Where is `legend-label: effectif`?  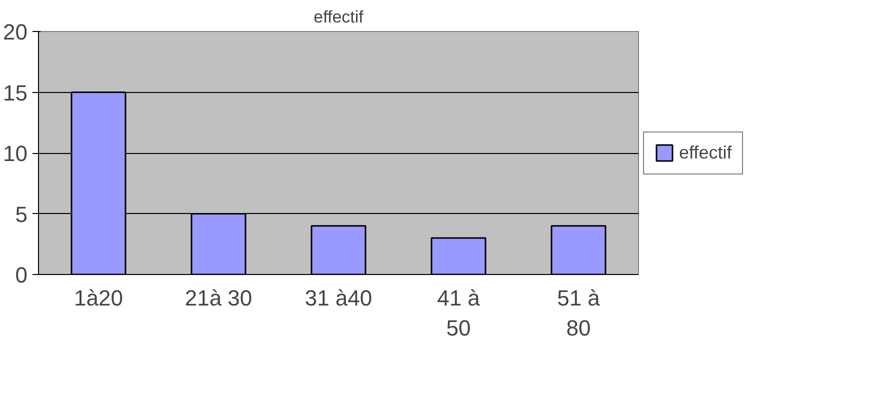 legend-label: effectif is located at coordinates (705, 152).